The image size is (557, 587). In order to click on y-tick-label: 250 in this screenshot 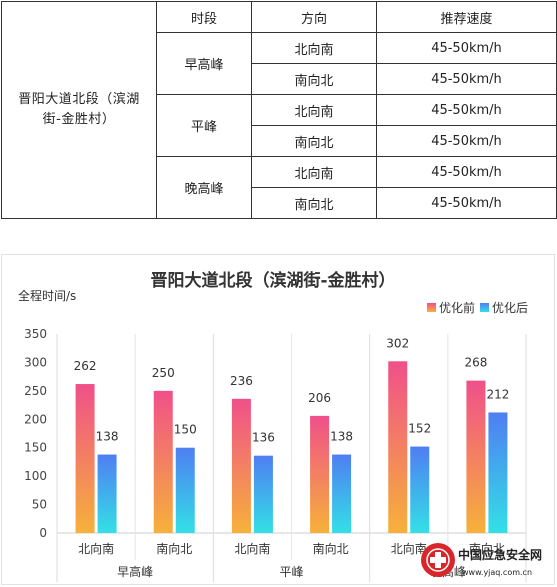, I will do `click(35, 391)`.